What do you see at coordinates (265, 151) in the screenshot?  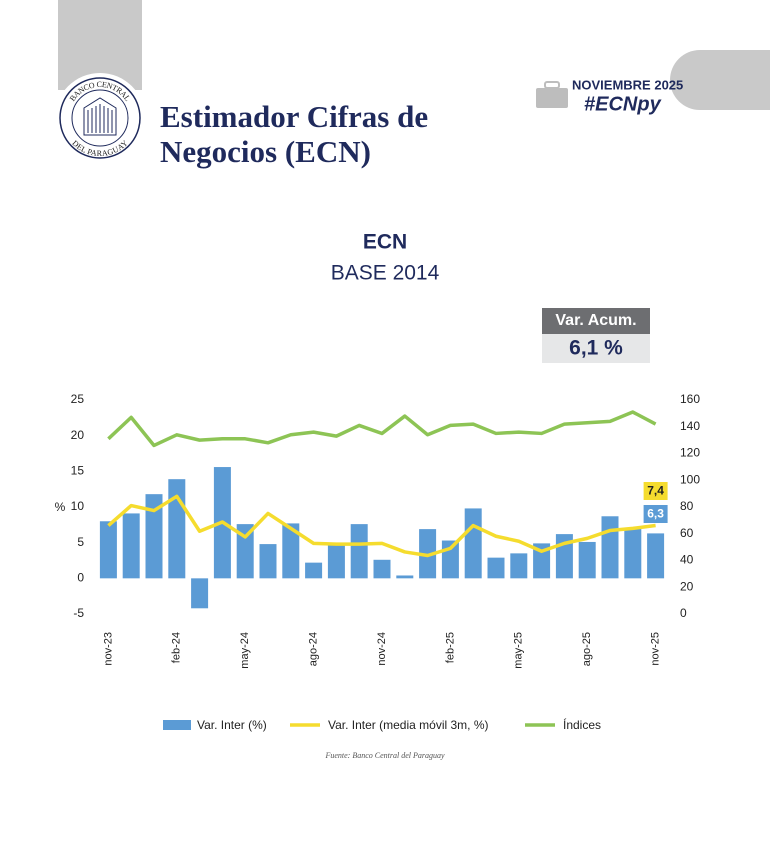 I see `title: Negocios (ECN)` at bounding box center [265, 151].